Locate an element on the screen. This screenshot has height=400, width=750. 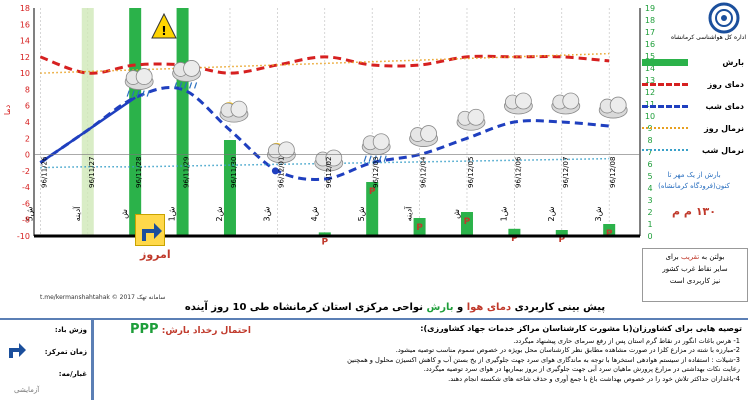
warning-mark: ! is located at coordinates (163, 31).